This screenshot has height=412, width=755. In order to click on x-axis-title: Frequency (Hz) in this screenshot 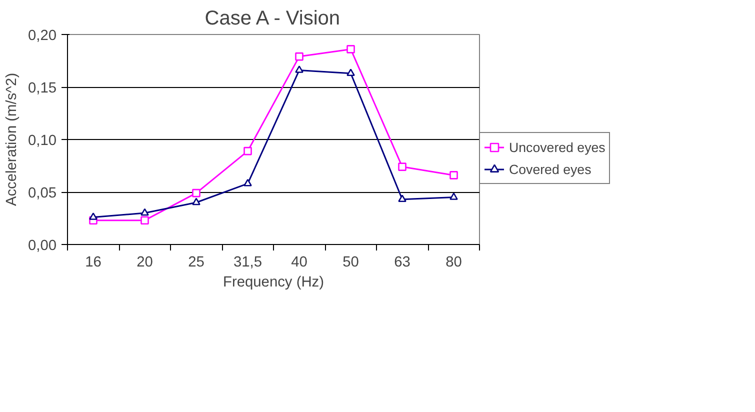, I will do `click(273, 282)`.